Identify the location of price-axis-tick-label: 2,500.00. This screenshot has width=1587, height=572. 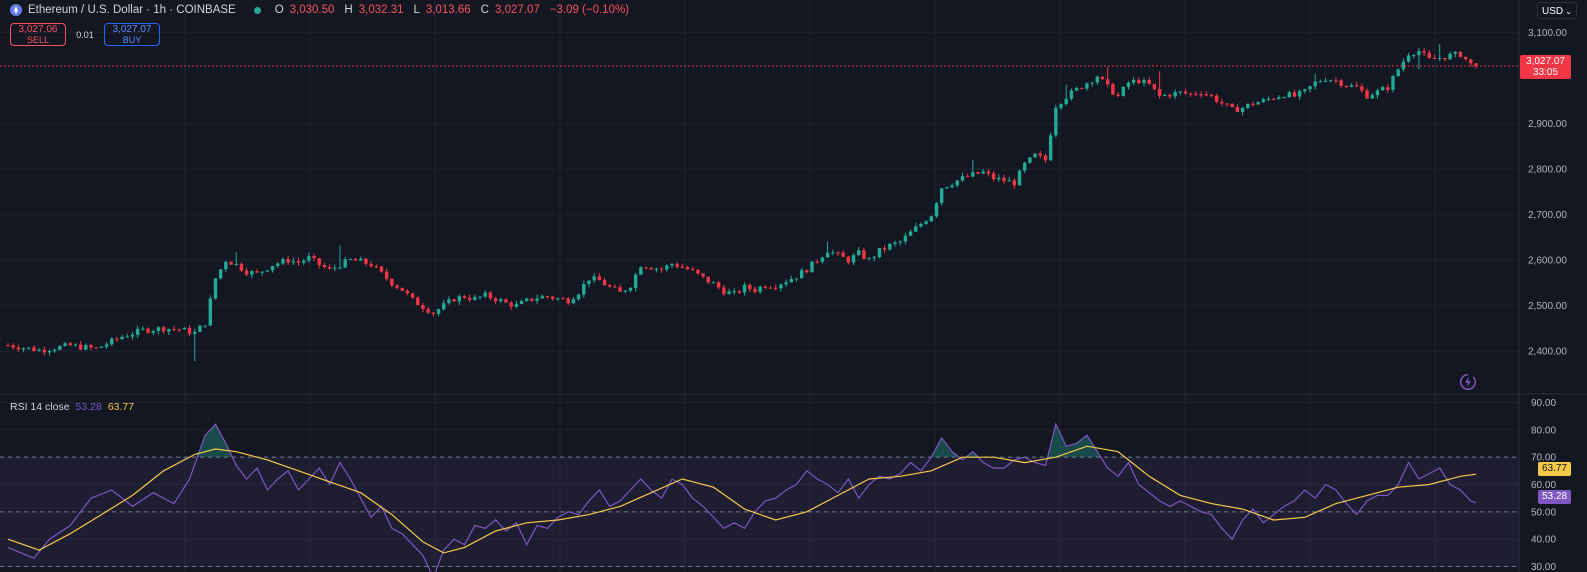
(1547, 306).